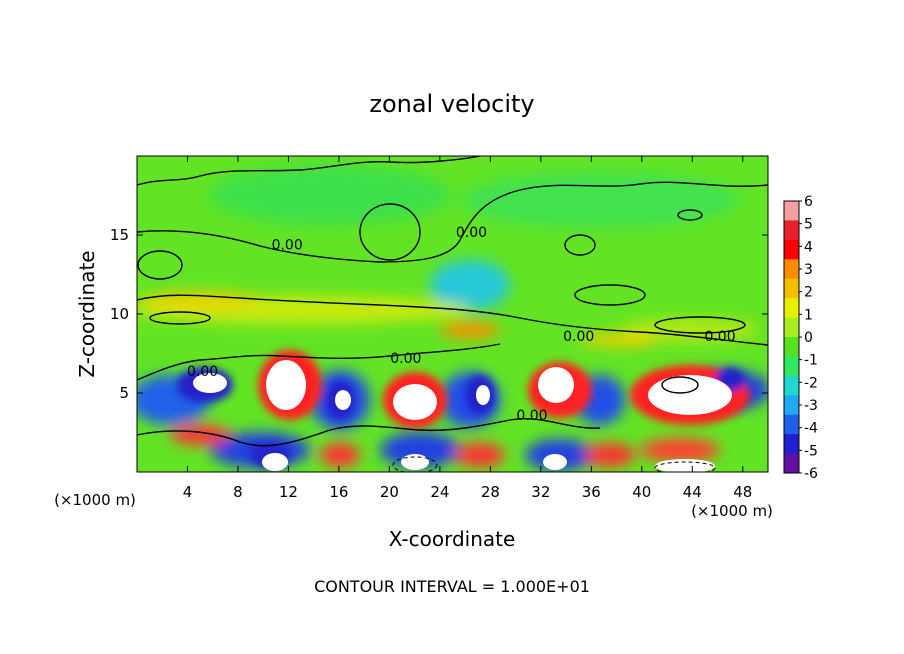  Describe the element at coordinates (188, 492) in the screenshot. I see `x-tick-label: 4` at that location.